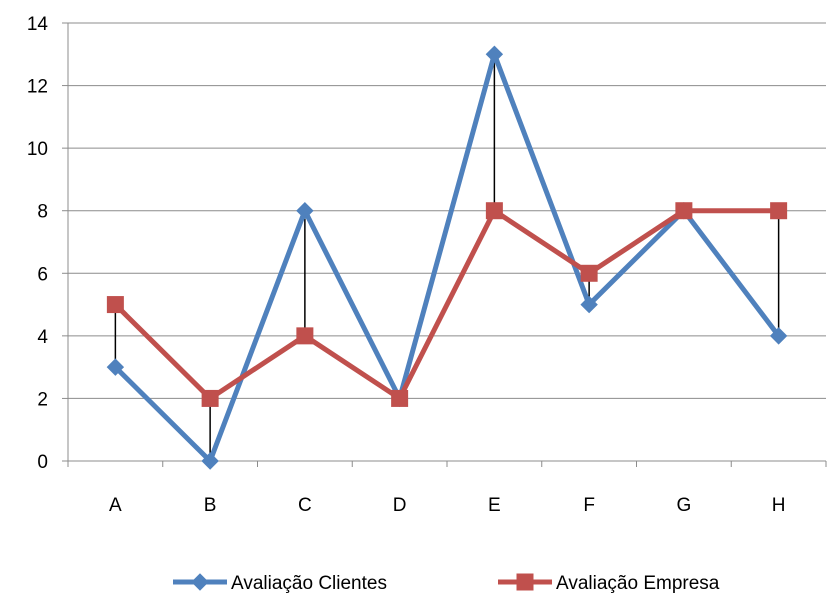 The width and height of the screenshot is (839, 604). Describe the element at coordinates (309, 583) in the screenshot. I see `legend-label-1: Avaliação Clientes` at that location.